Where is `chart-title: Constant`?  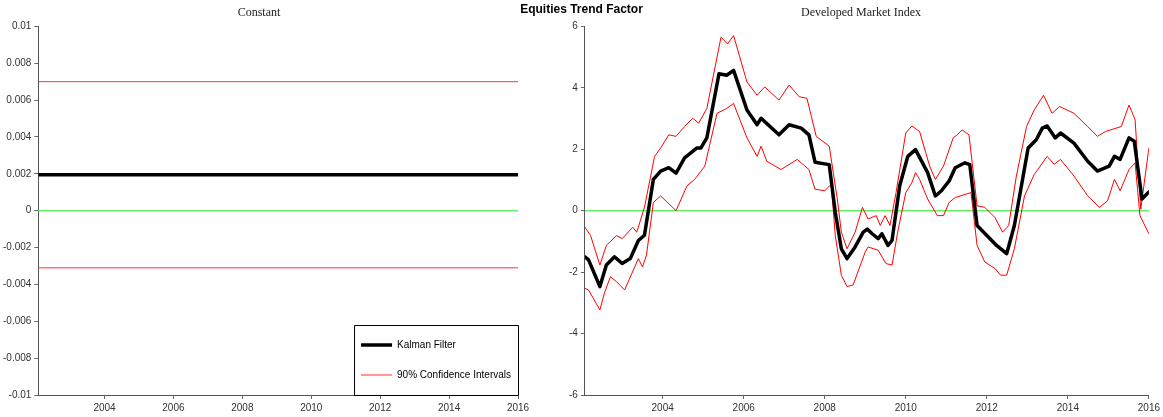 chart-title: Constant is located at coordinates (259, 12).